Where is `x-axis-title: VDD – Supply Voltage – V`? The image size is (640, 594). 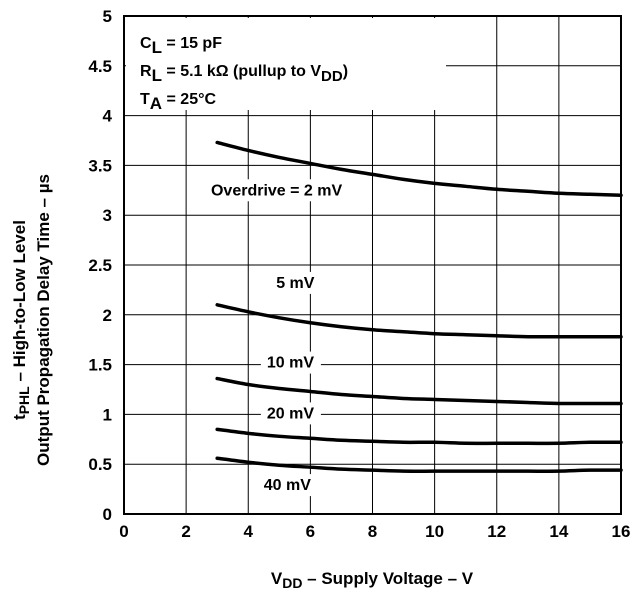 x-axis-title: VDD – Supply Voltage – V is located at coordinates (372, 580).